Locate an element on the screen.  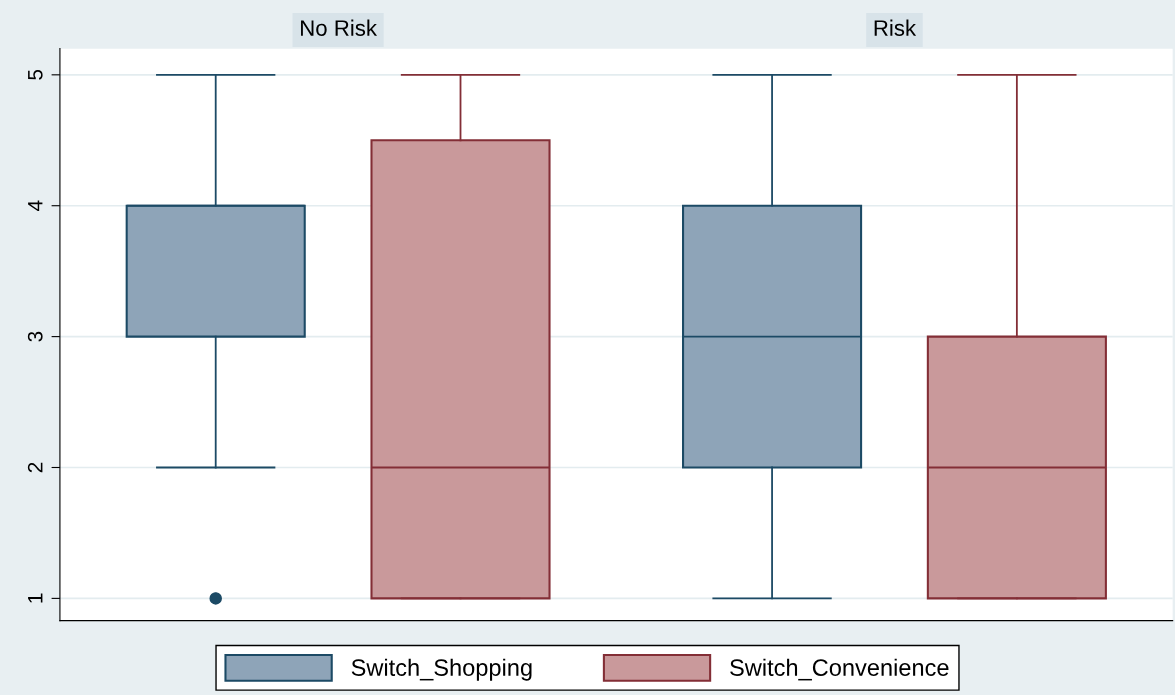
y-tick-label: 2 is located at coordinates (35, 467).